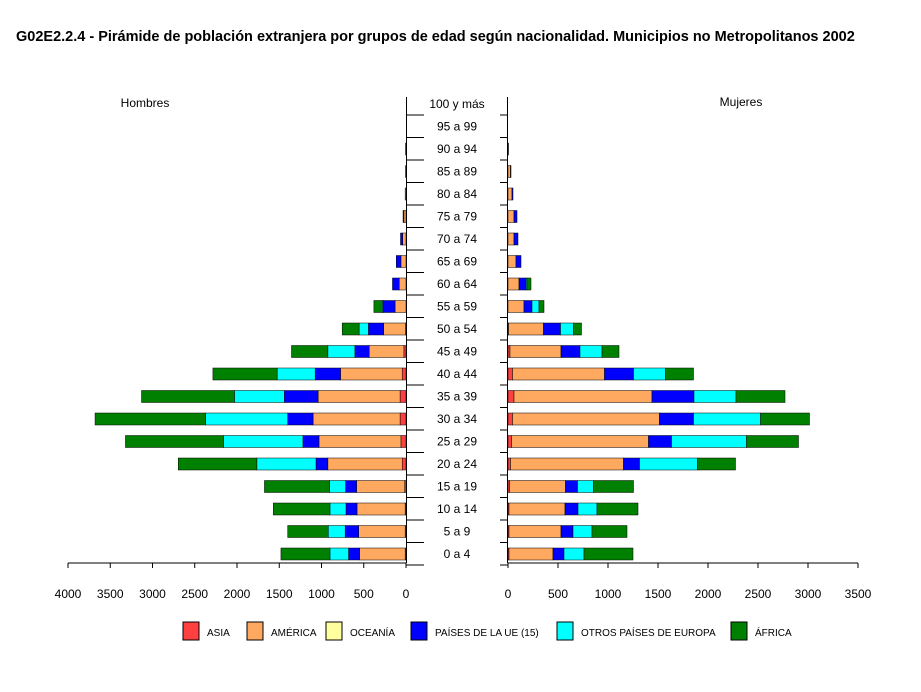  I want to click on left-x-tick-label: 2000, so click(237, 594).